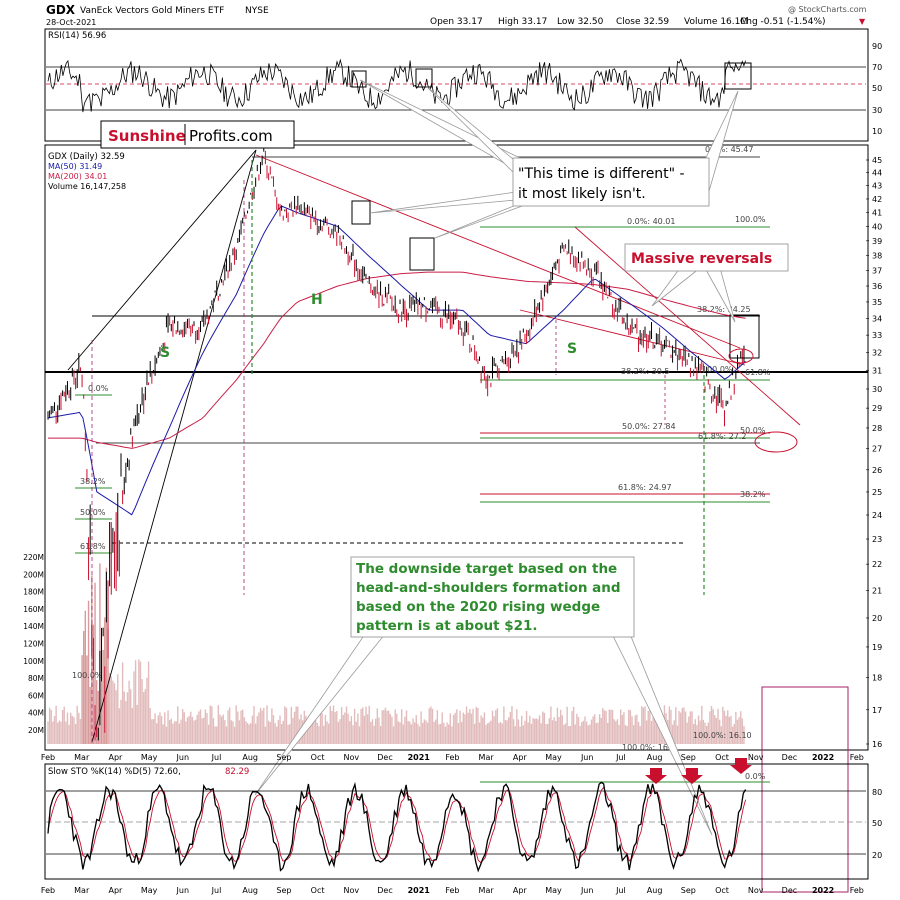 Image resolution: width=900 pixels, height=900 pixels. I want to click on price-tick: 19, so click(877, 647).